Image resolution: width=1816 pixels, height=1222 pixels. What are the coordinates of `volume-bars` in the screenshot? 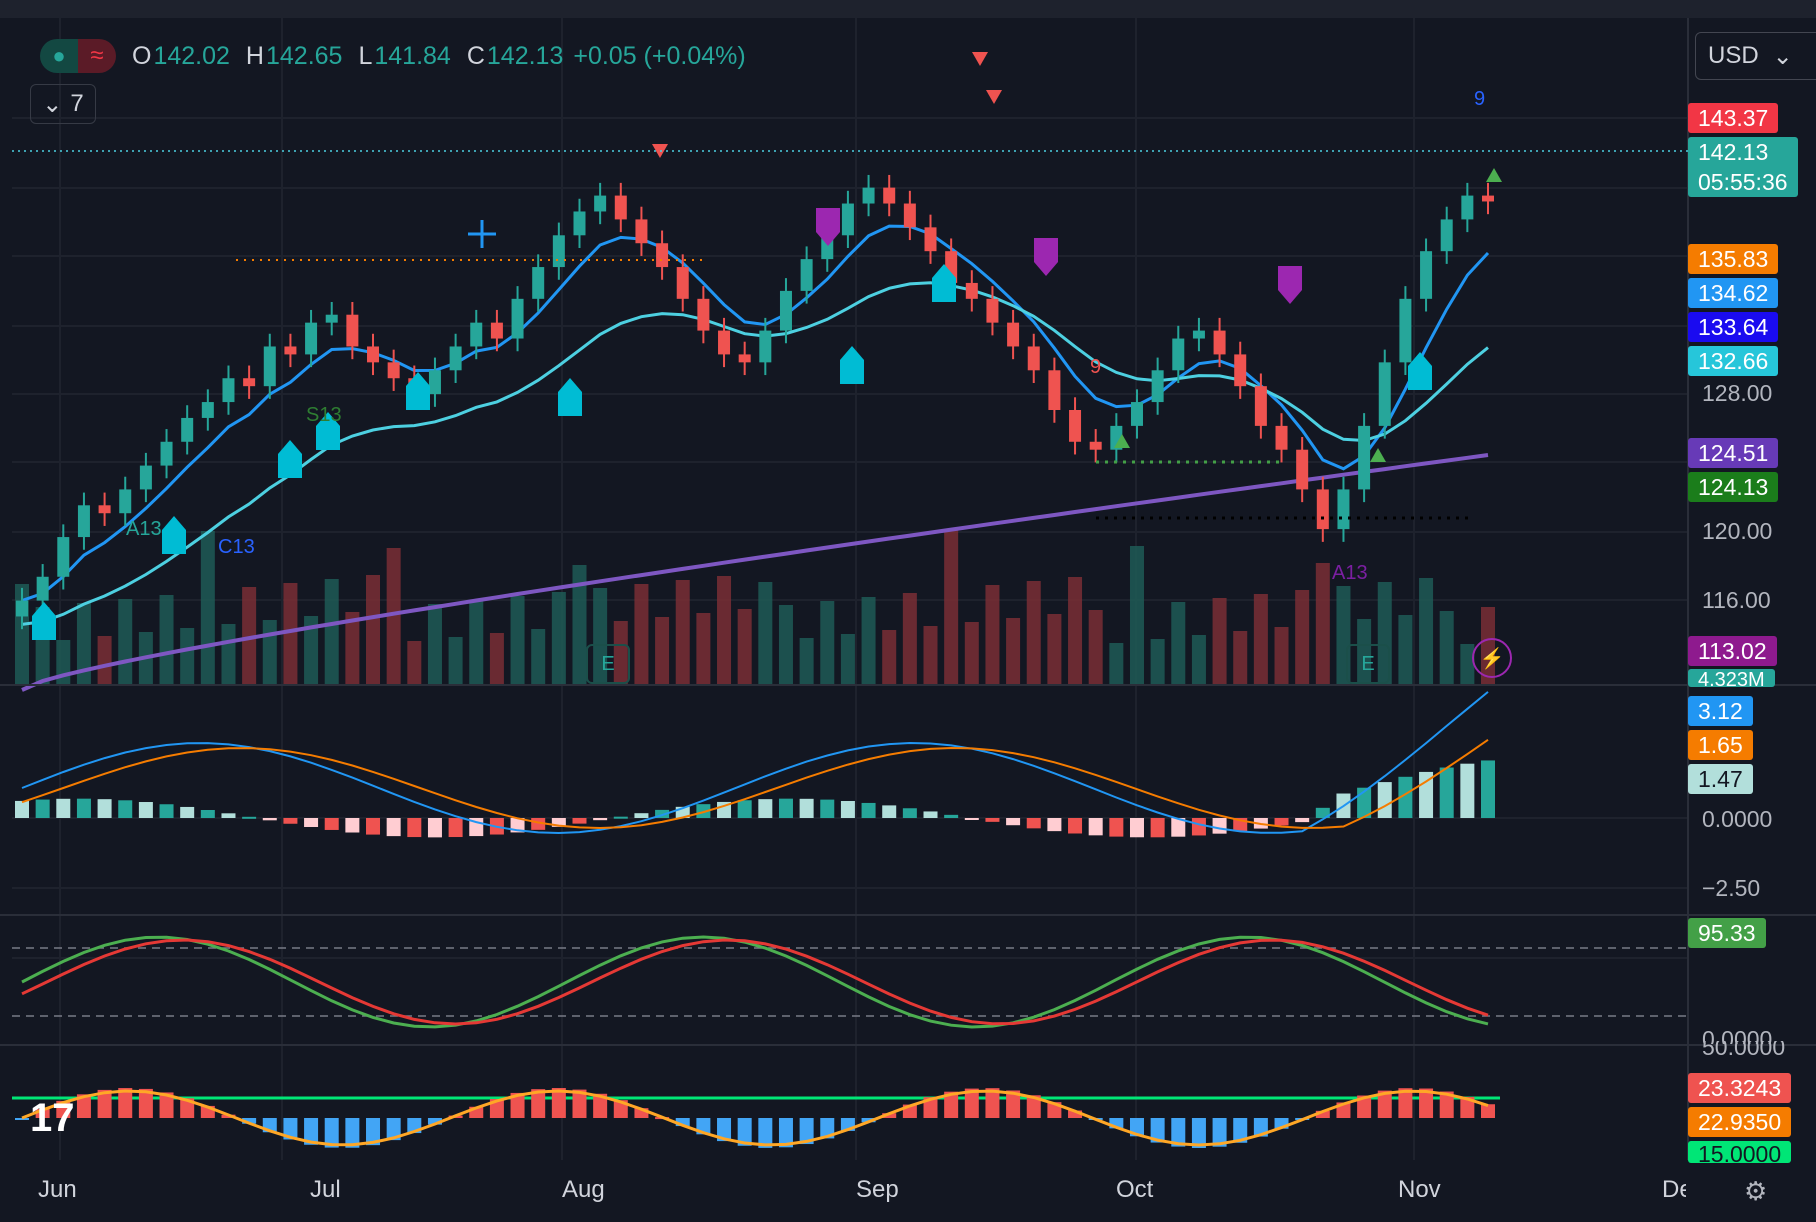 It's located at (755, 606).